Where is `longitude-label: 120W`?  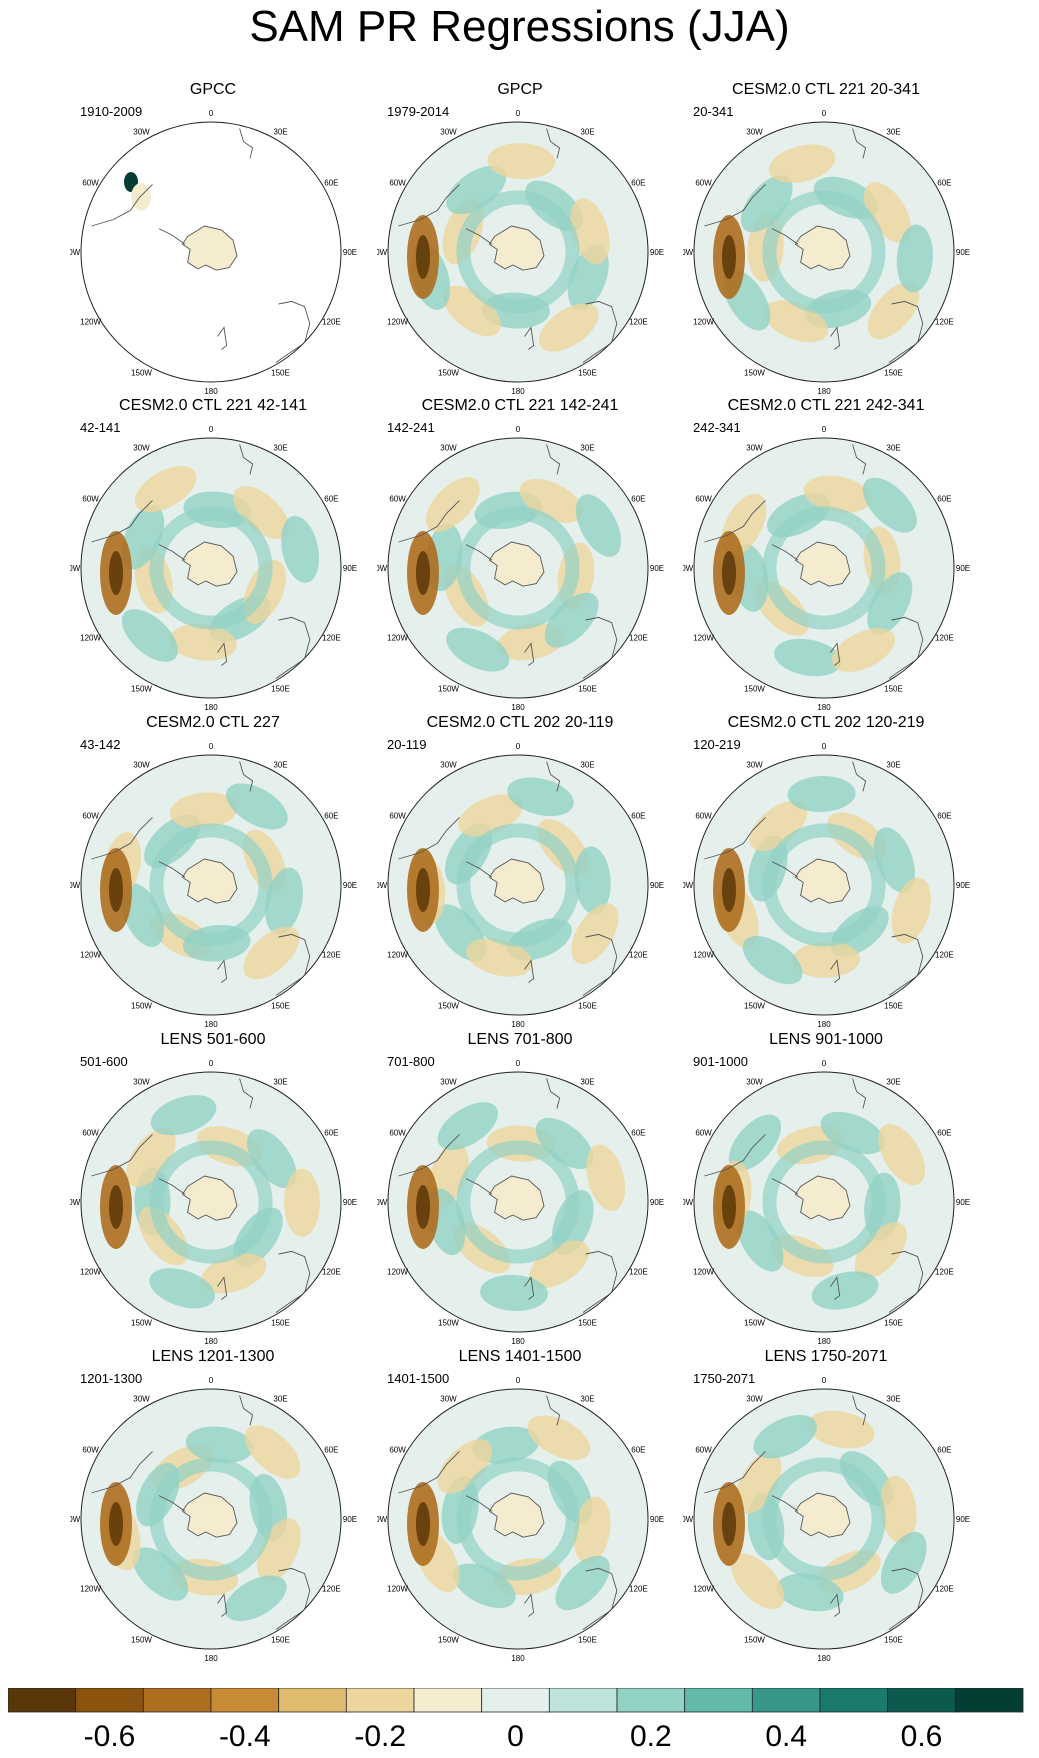
longitude-label: 120W is located at coordinates (90, 1272).